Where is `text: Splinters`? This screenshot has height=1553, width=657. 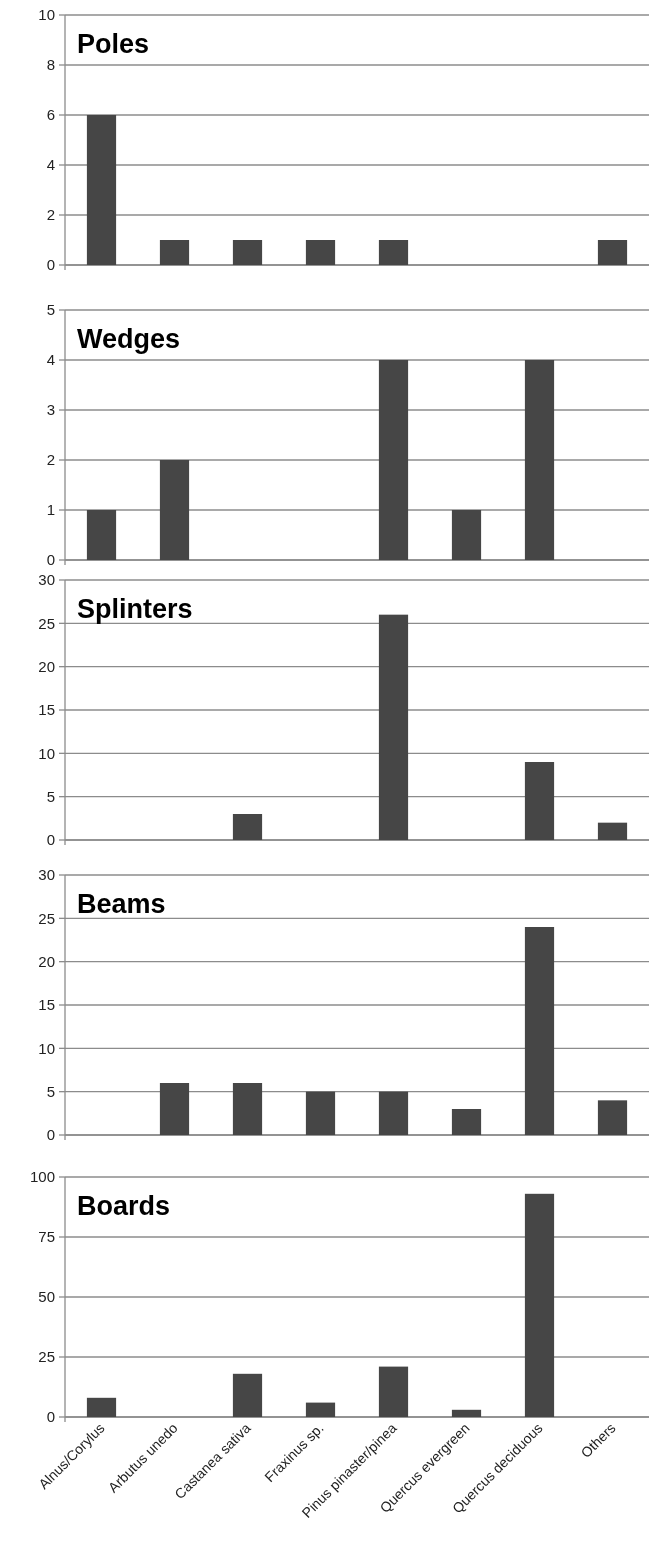
text: Splinters is located at coordinates (135, 609).